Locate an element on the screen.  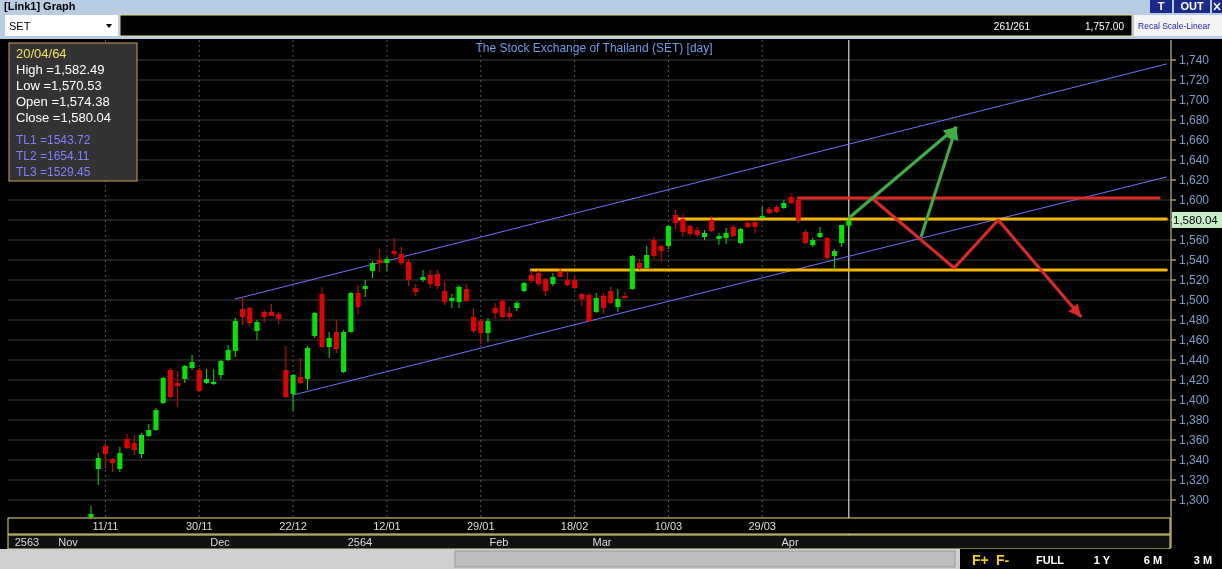
text: 3 M is located at coordinates (1203, 560).